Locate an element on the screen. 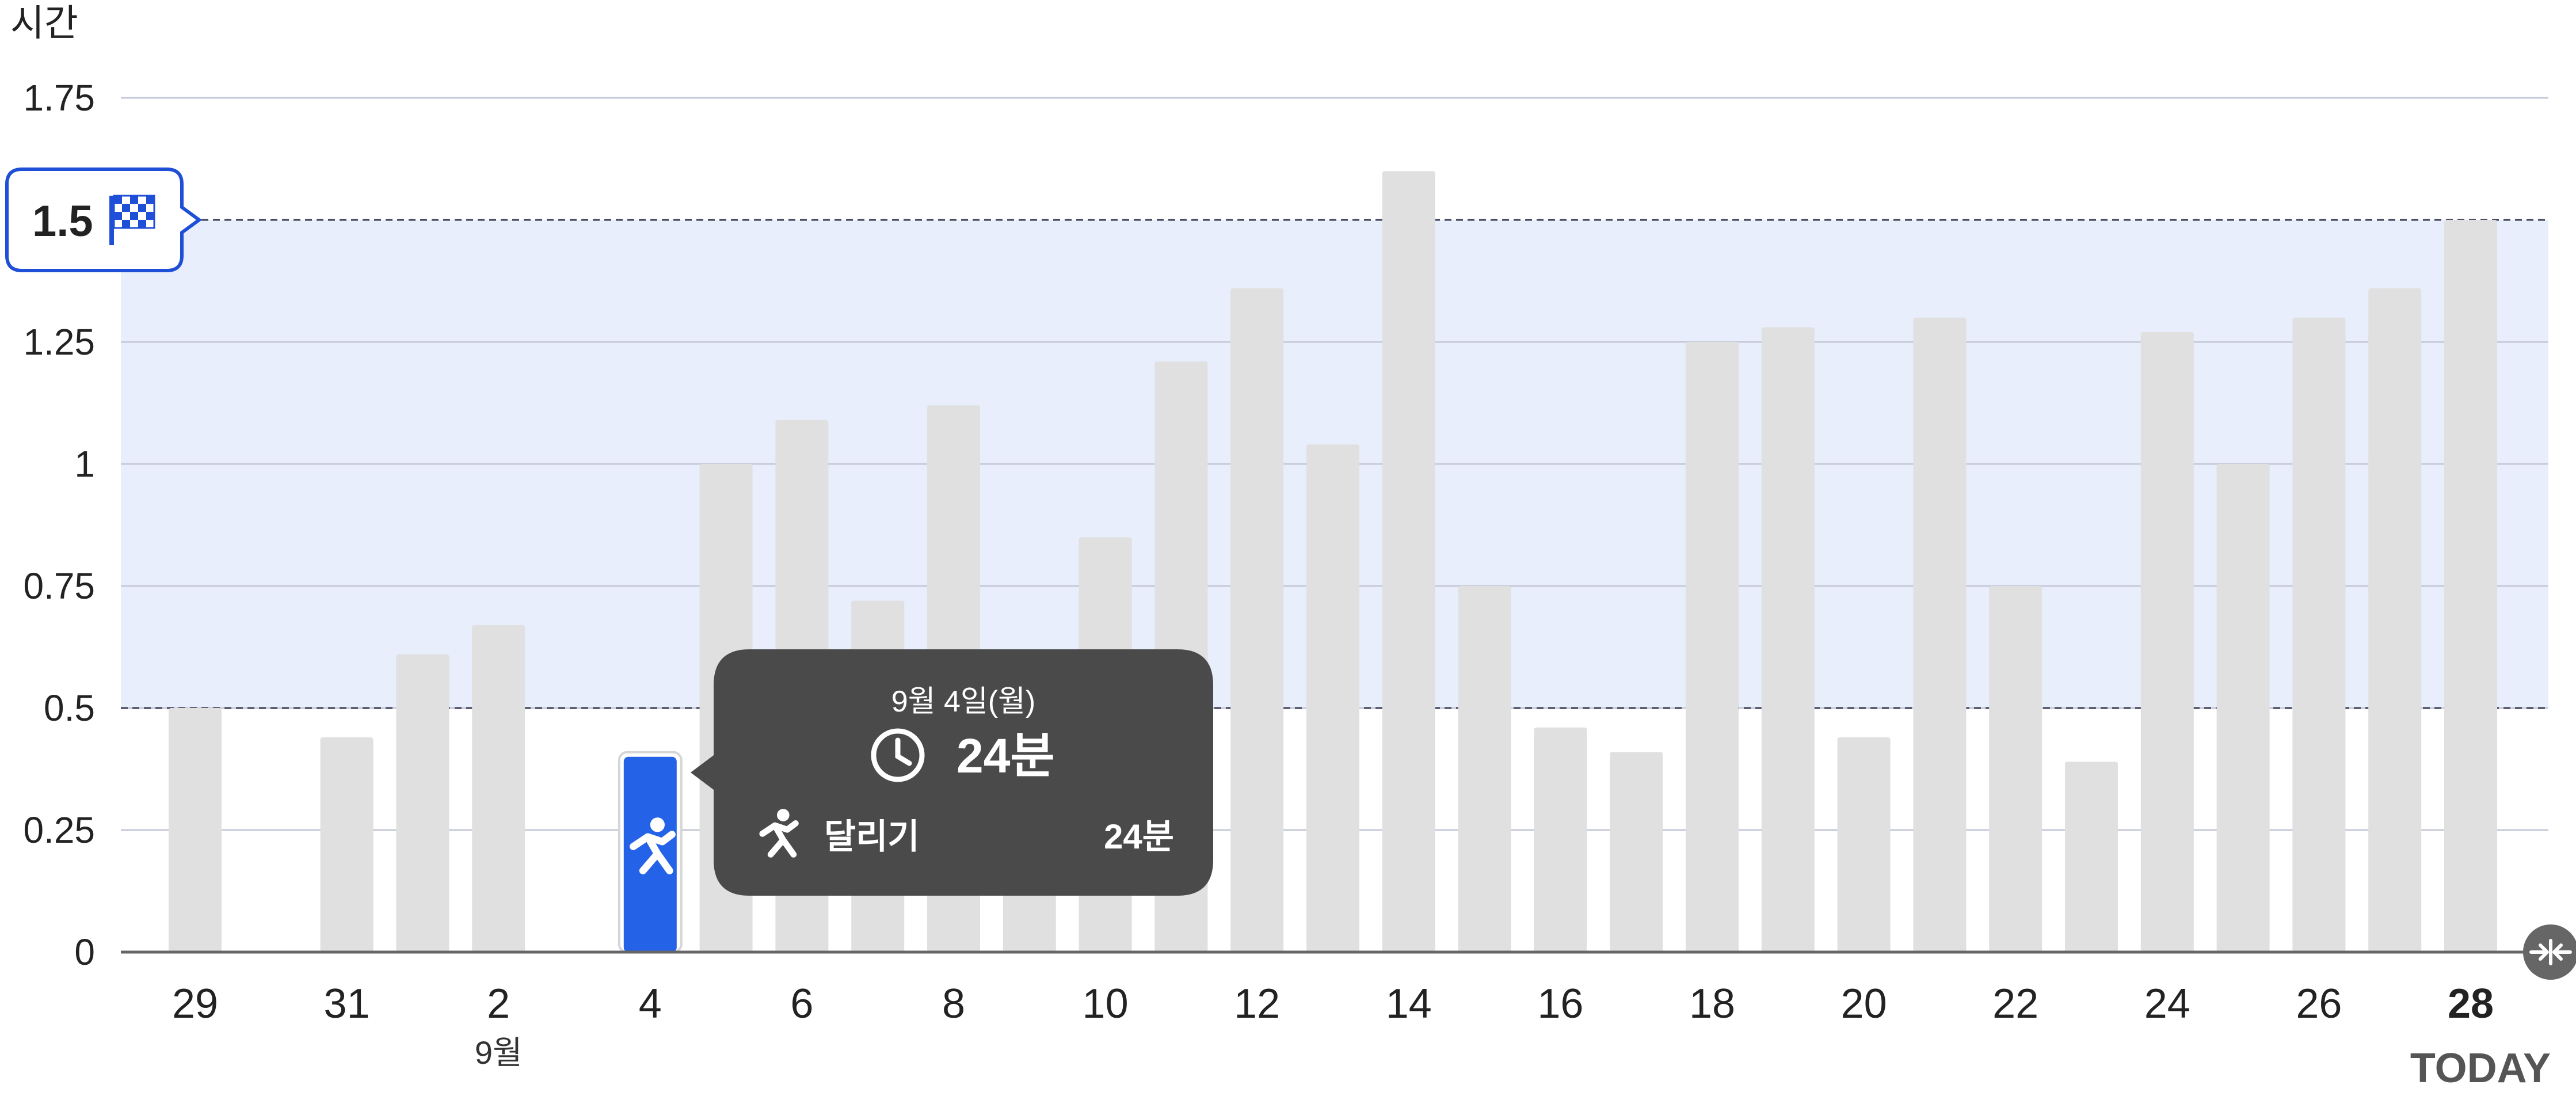  x-tick-label: 4 is located at coordinates (651, 1004).